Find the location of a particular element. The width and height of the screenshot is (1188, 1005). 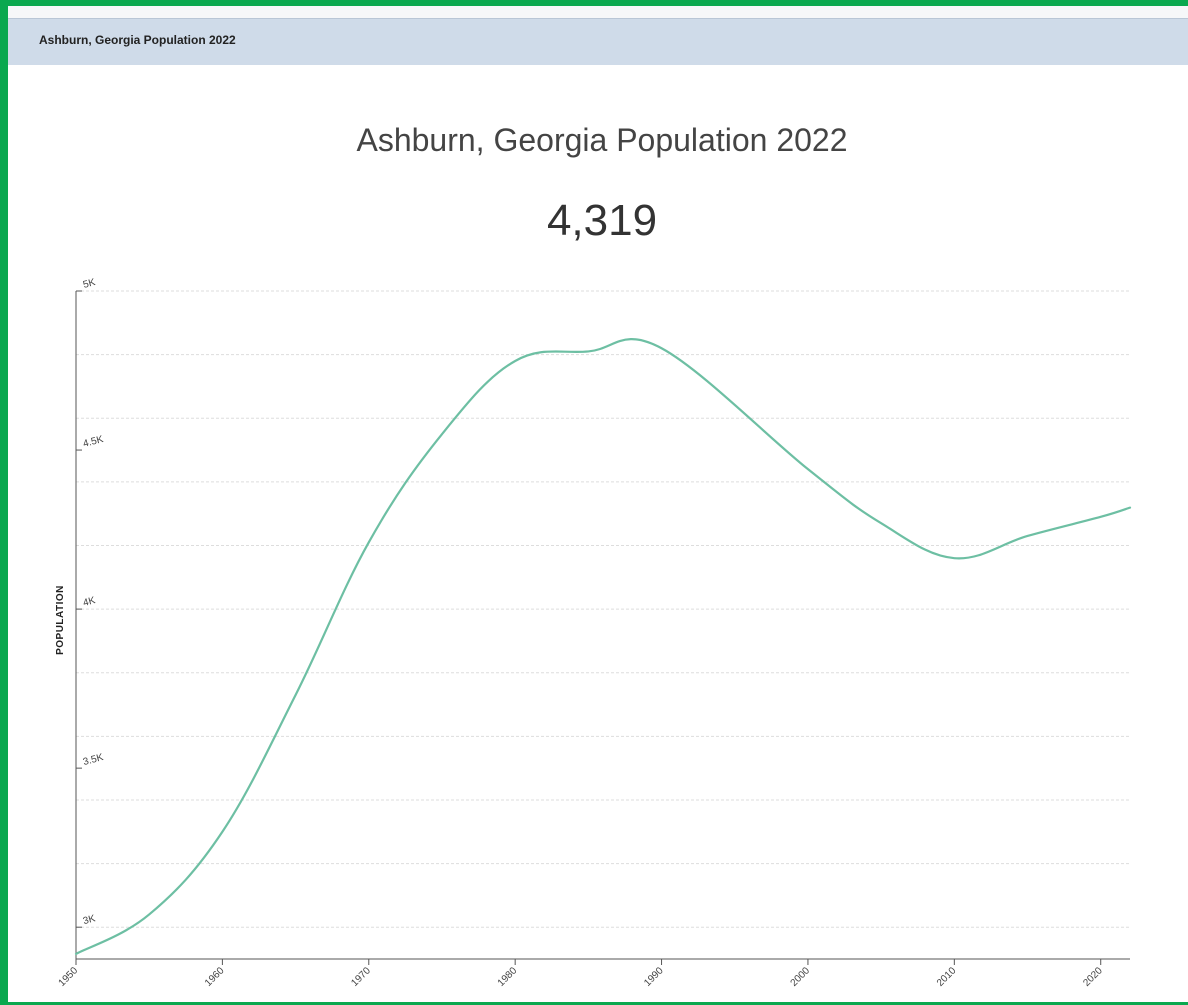

chart-highlight-value: 4,319 is located at coordinates (602, 220).